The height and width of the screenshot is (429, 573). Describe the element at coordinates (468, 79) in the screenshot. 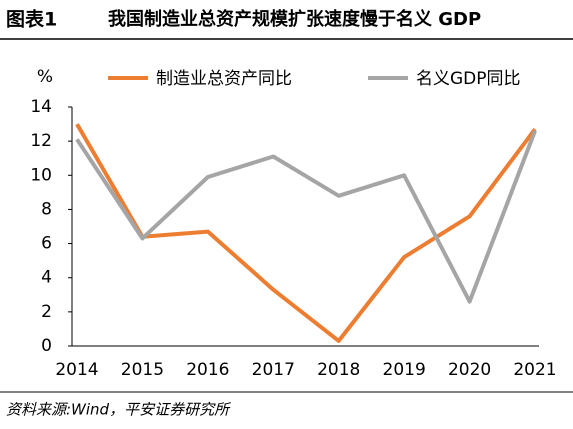

I see `legend-label: 名义GDP同比` at that location.